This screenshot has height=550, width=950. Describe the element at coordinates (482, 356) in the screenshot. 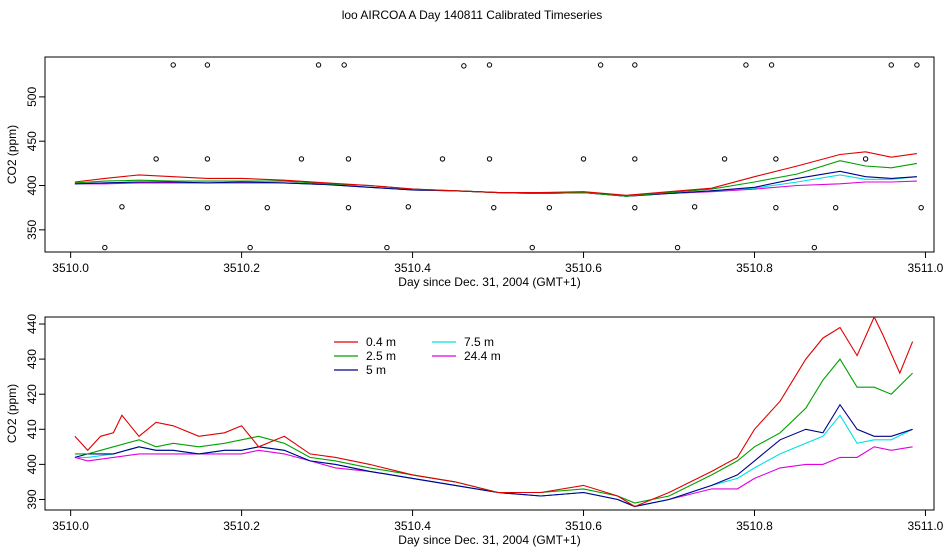

I see `legend-label: 24.4 m` at that location.